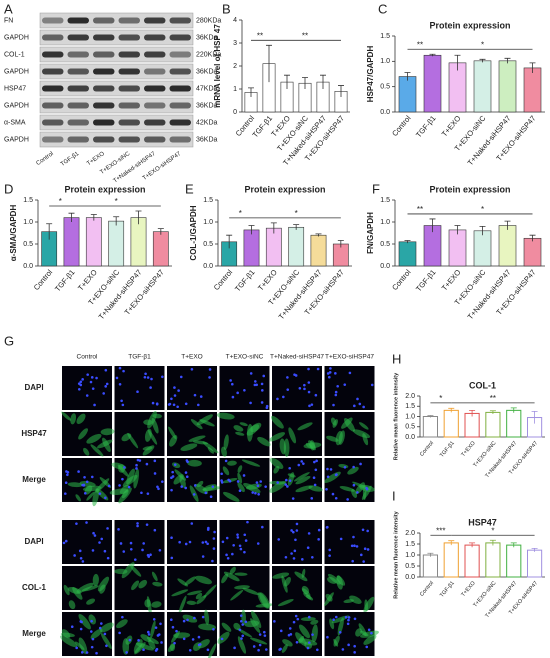 Image resolution: width=550 pixels, height=658 pixels. What do you see at coordinates (469, 25) in the screenshot?
I see `chart-title: Protein expression` at bounding box center [469, 25].